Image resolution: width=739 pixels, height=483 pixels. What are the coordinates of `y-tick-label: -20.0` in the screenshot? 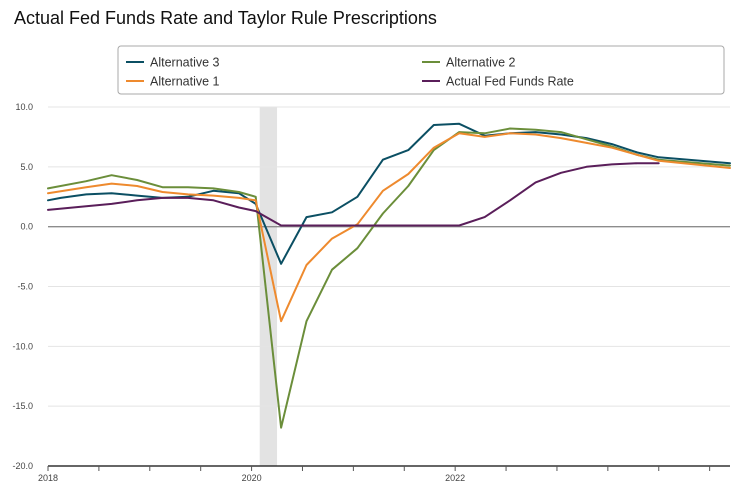 It's located at (22, 466).